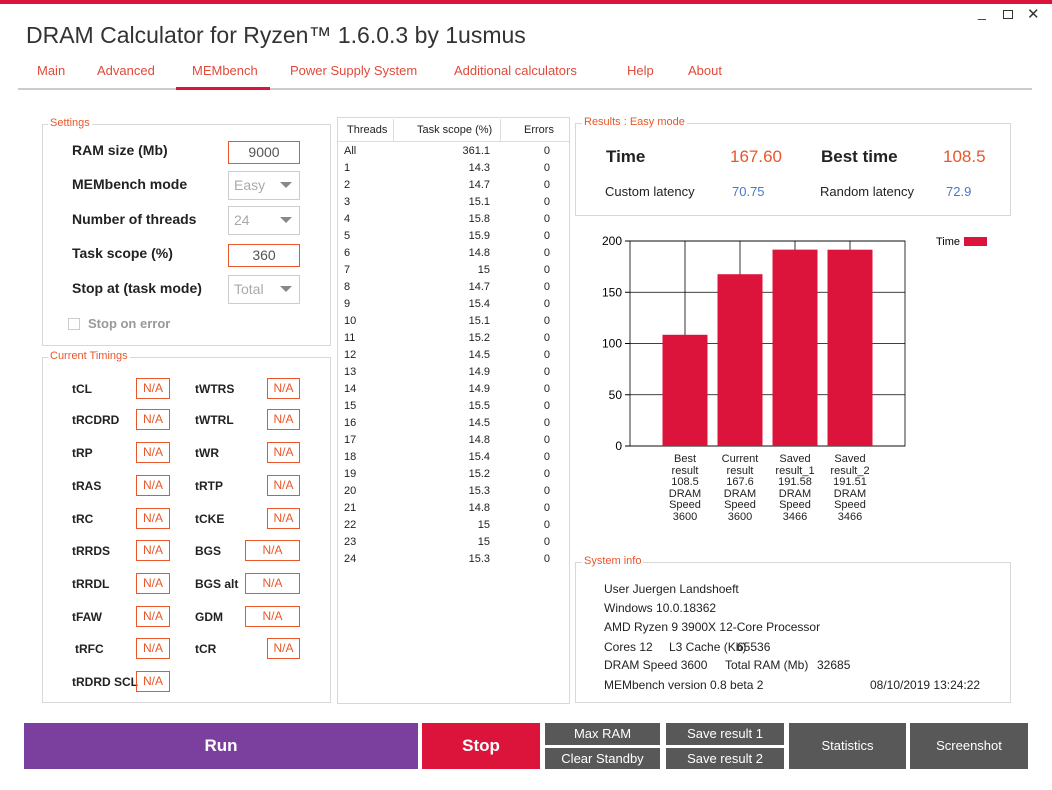 The image size is (1052, 790). What do you see at coordinates (264, 152) in the screenshot?
I see `text-input: 9000` at bounding box center [264, 152].